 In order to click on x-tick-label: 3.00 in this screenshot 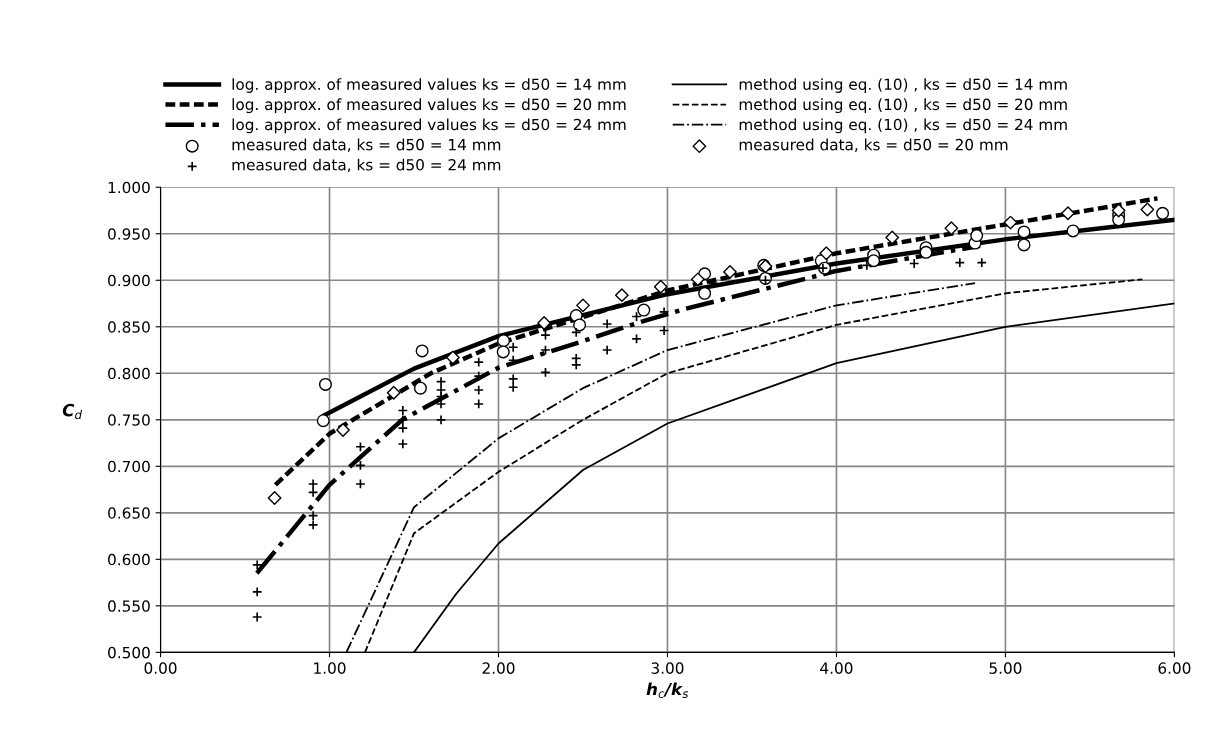, I will do `click(667, 668)`.